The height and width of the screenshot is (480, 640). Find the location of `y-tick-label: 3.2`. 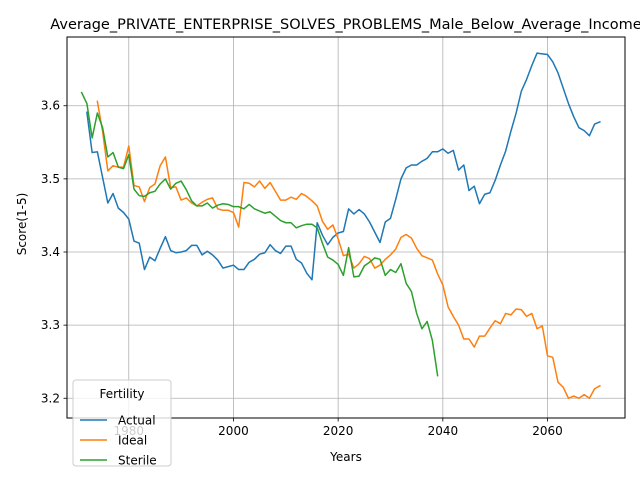

y-tick-label: 3.2 is located at coordinates (50, 398).